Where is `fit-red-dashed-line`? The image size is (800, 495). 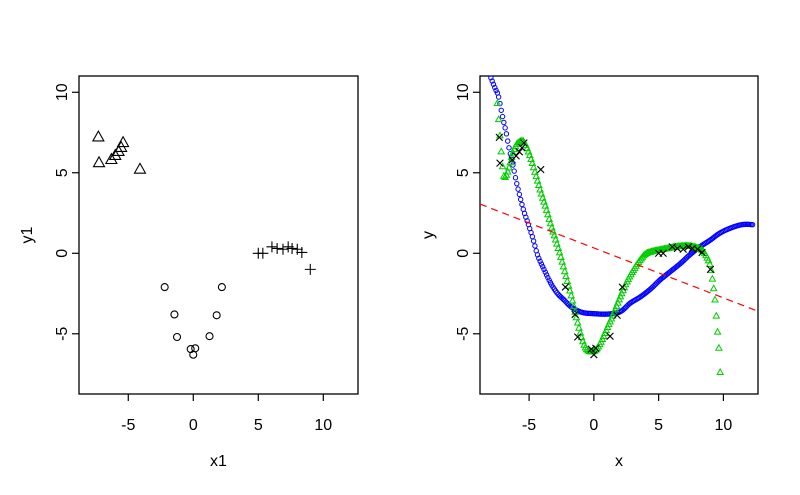 fit-red-dashed-line is located at coordinates (619, 257).